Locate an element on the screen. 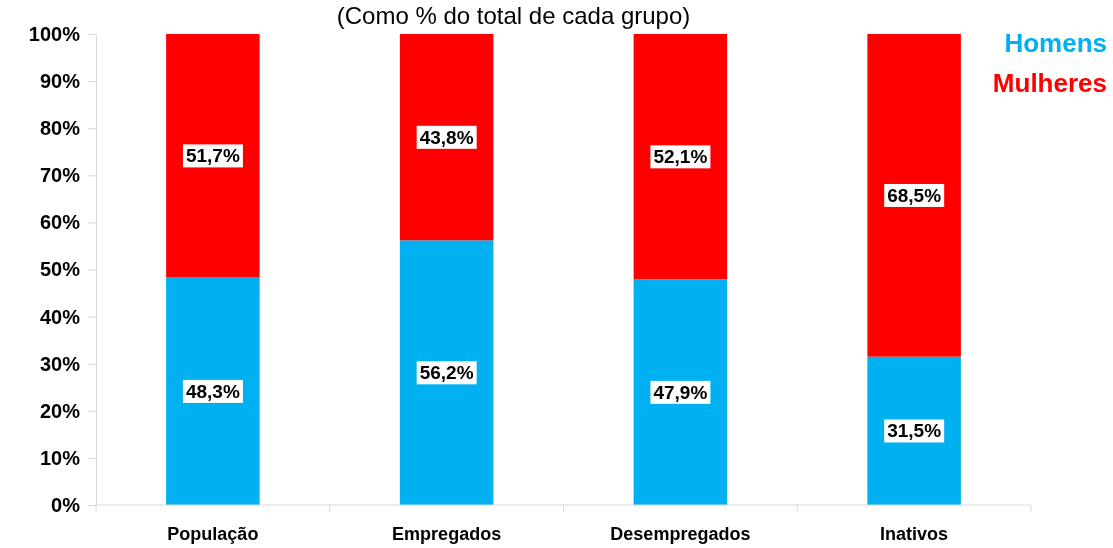  data-label: 31,5% is located at coordinates (914, 431).